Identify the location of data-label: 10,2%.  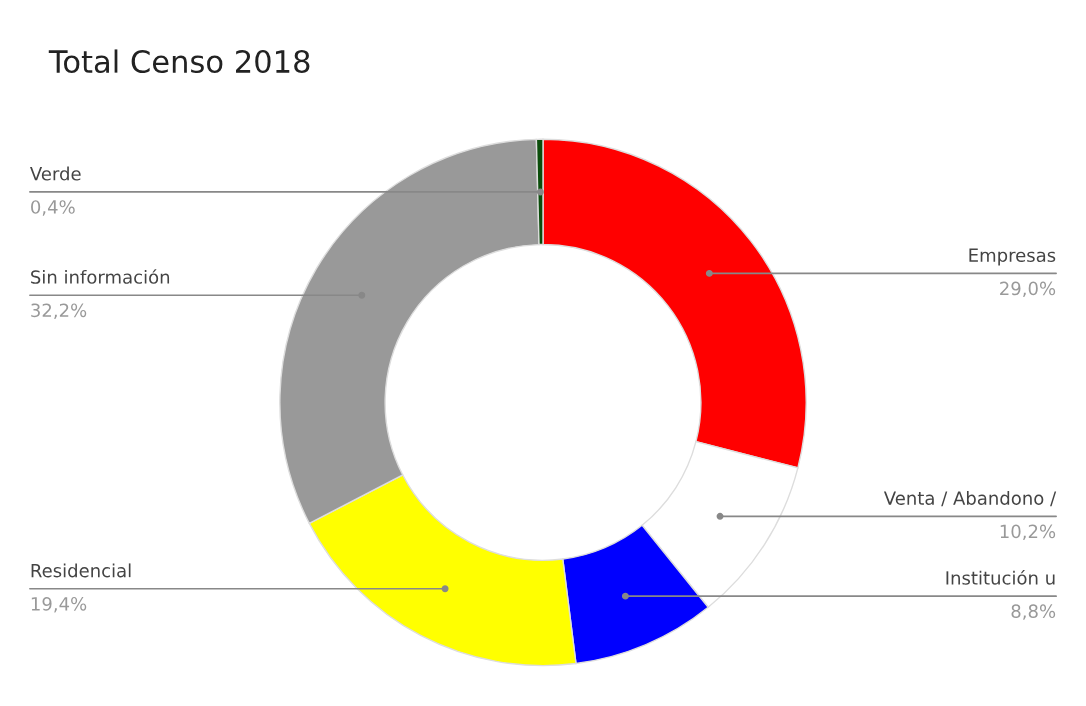
(1028, 532).